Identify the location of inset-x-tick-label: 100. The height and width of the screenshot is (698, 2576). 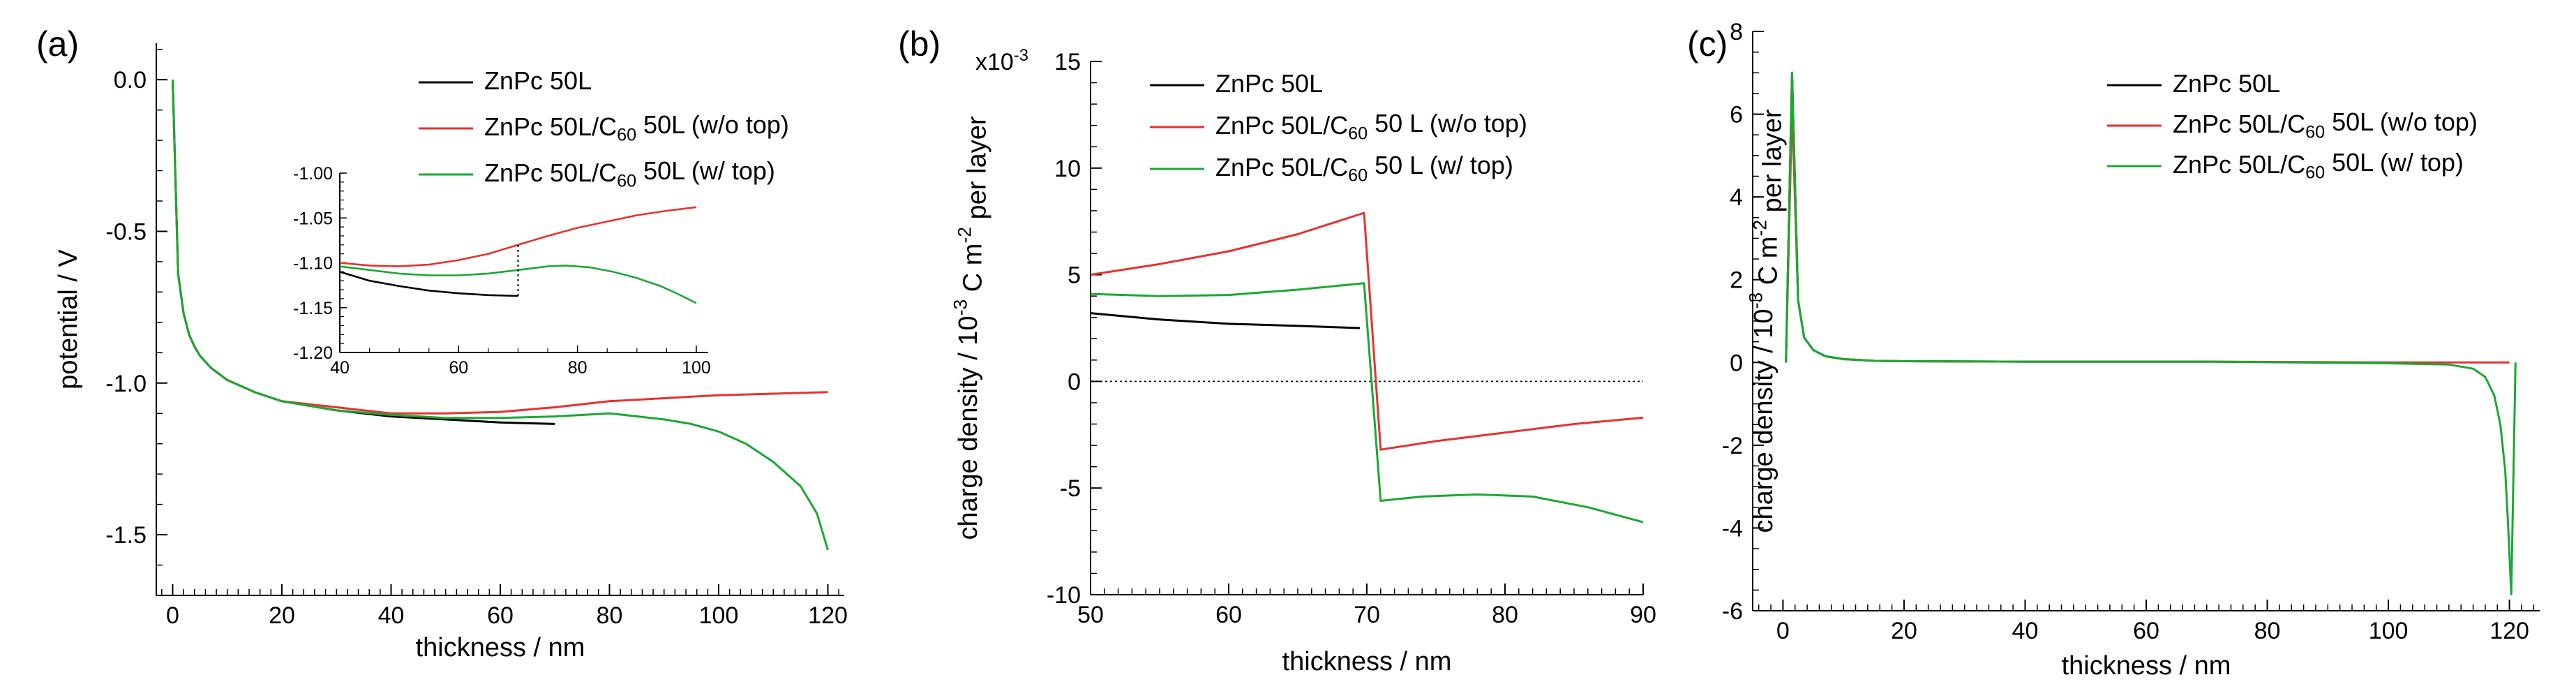
(696, 368).